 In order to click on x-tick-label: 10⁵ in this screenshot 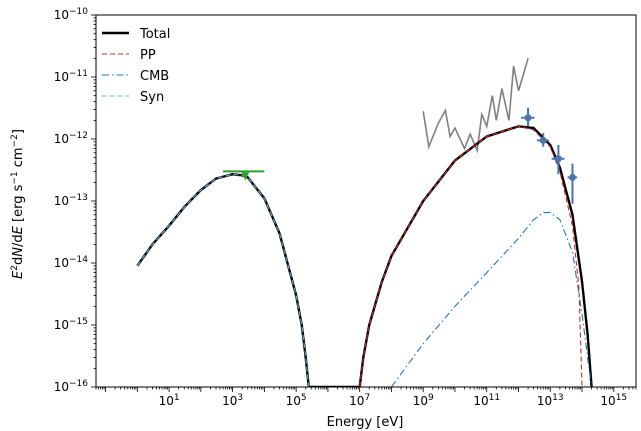, I will do `click(296, 400)`.